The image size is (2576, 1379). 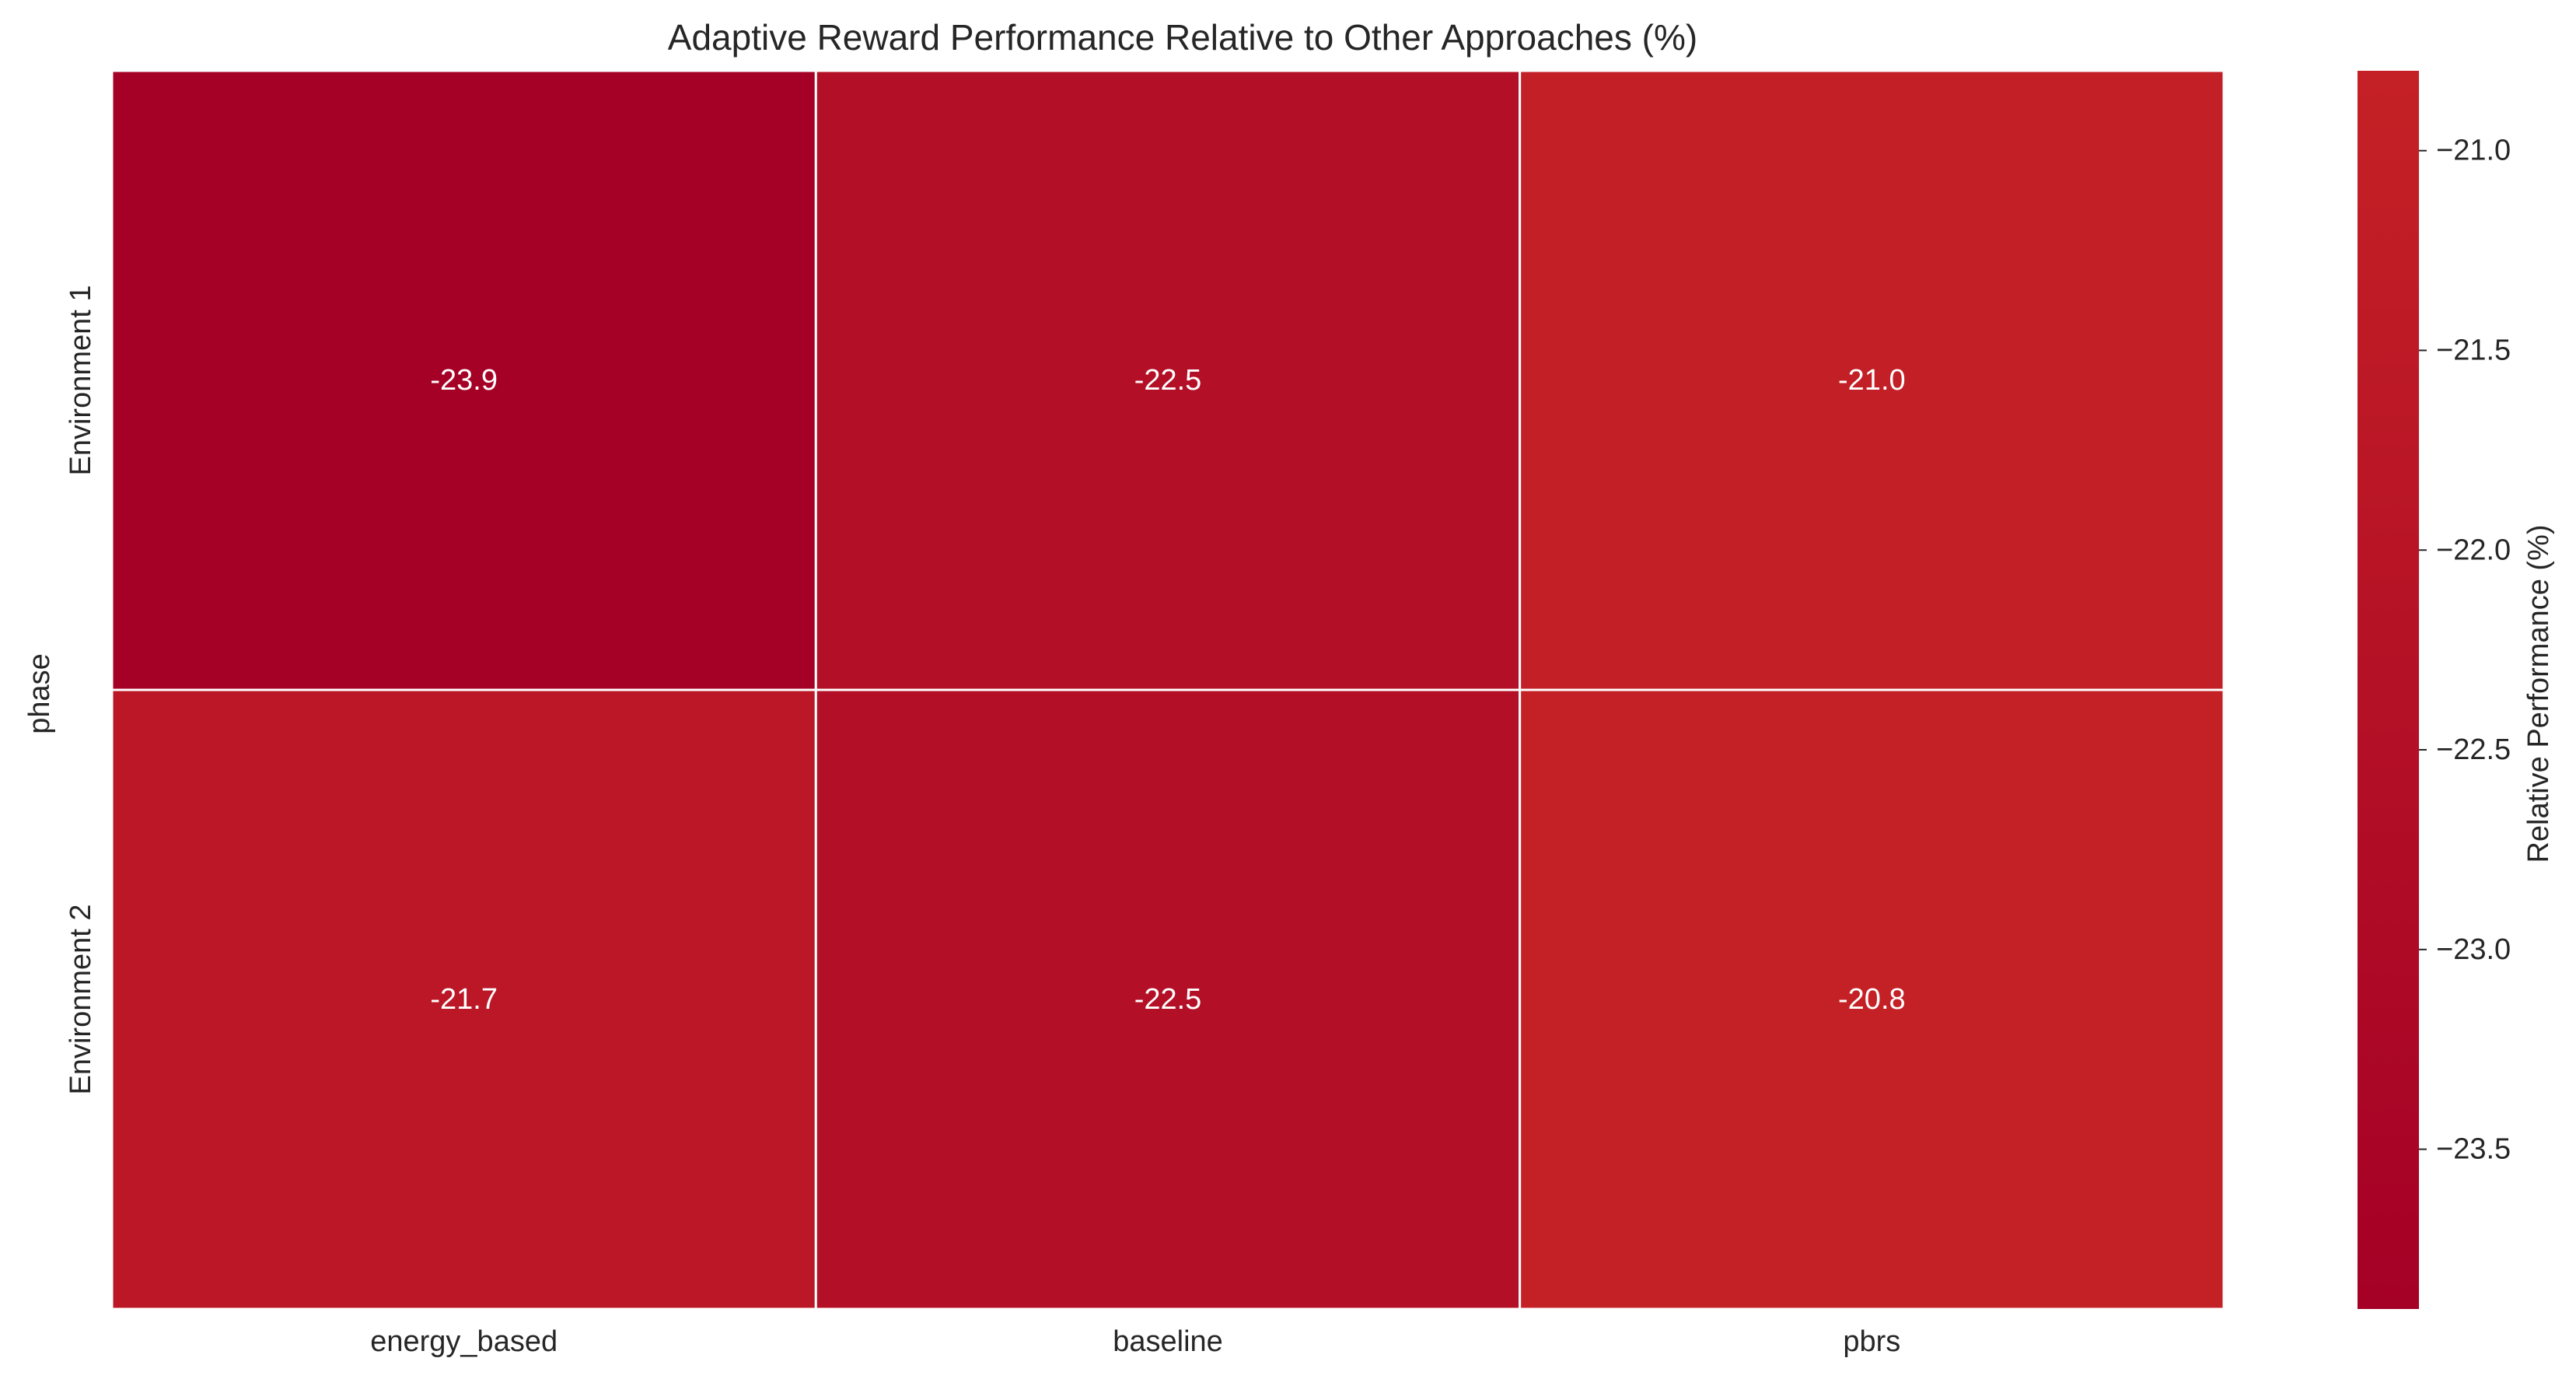 I want to click on colorbar-tick-label: −22.0, so click(x=2473, y=550).